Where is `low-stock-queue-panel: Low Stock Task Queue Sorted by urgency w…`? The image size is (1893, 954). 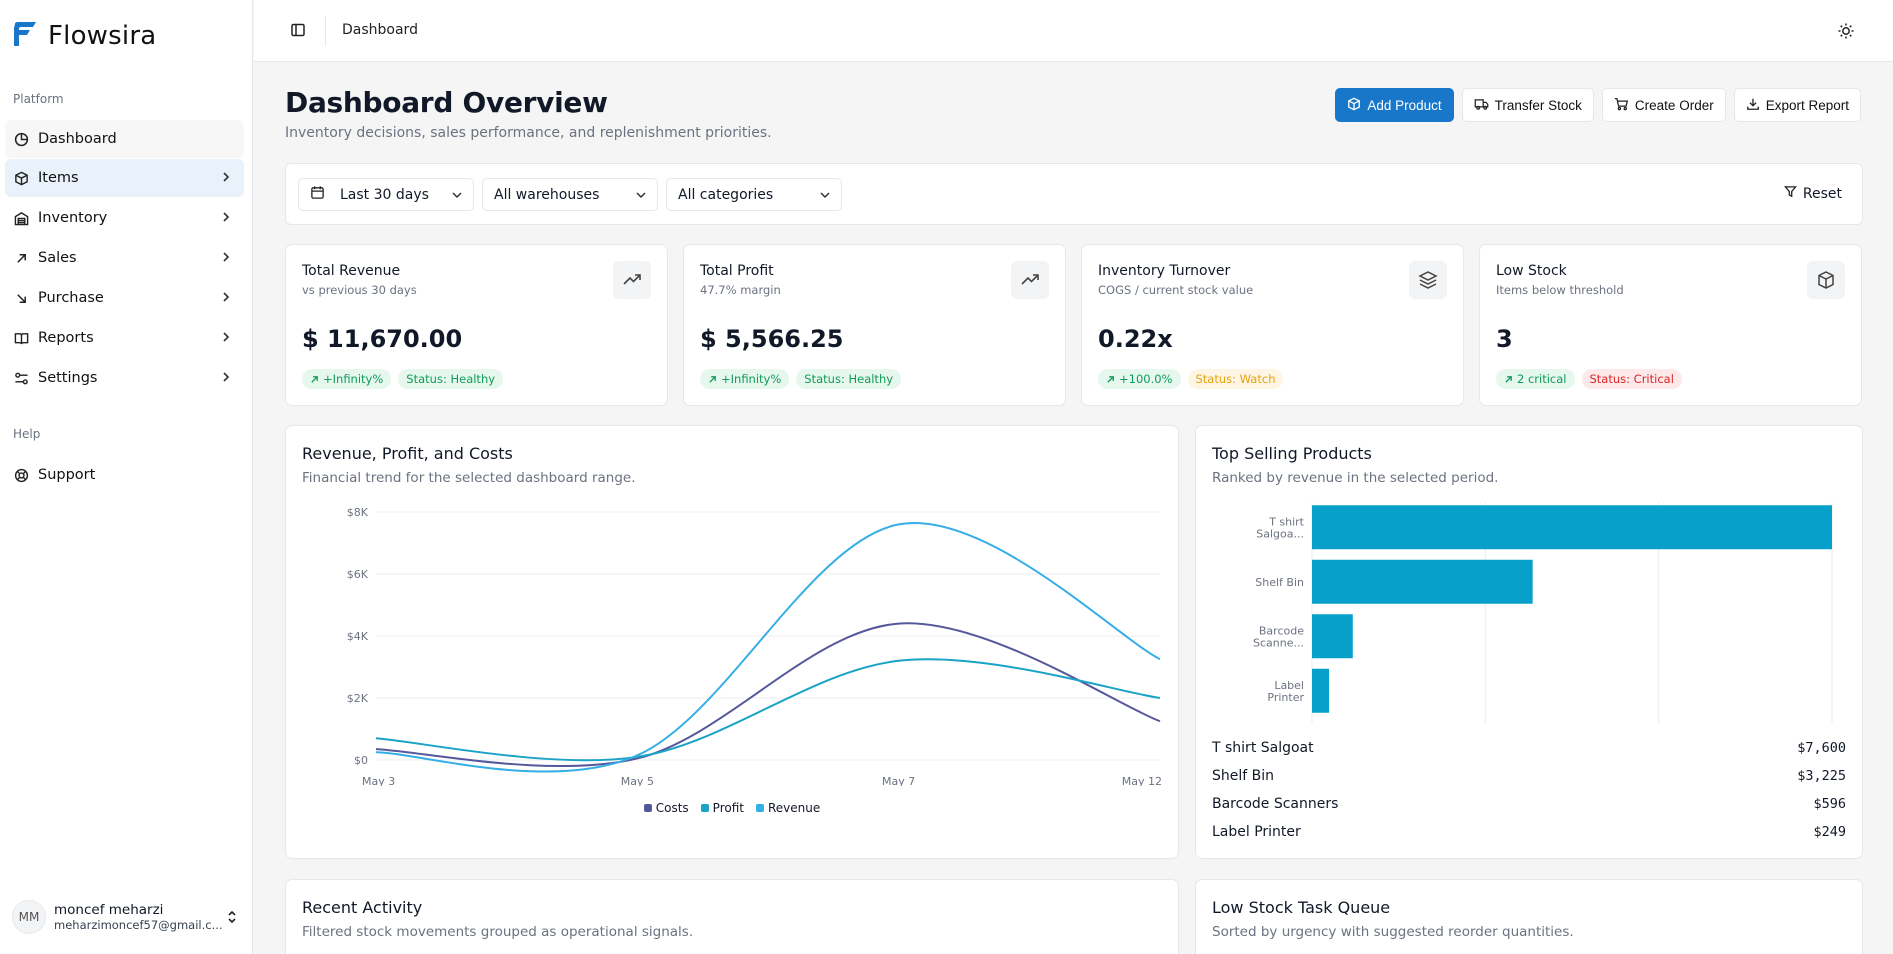
low-stock-queue-panel: Low Stock Task Queue Sorted by urgency w… is located at coordinates (1529, 916).